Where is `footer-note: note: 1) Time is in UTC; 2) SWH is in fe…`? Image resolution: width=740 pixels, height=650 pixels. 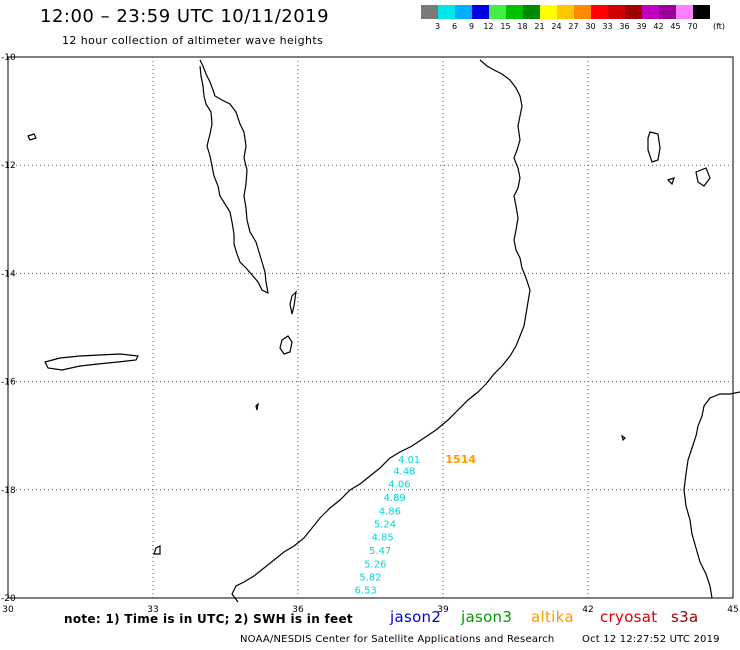 footer-note: note: 1) Time is in UTC; 2) SWH is in fe… is located at coordinates (208, 619).